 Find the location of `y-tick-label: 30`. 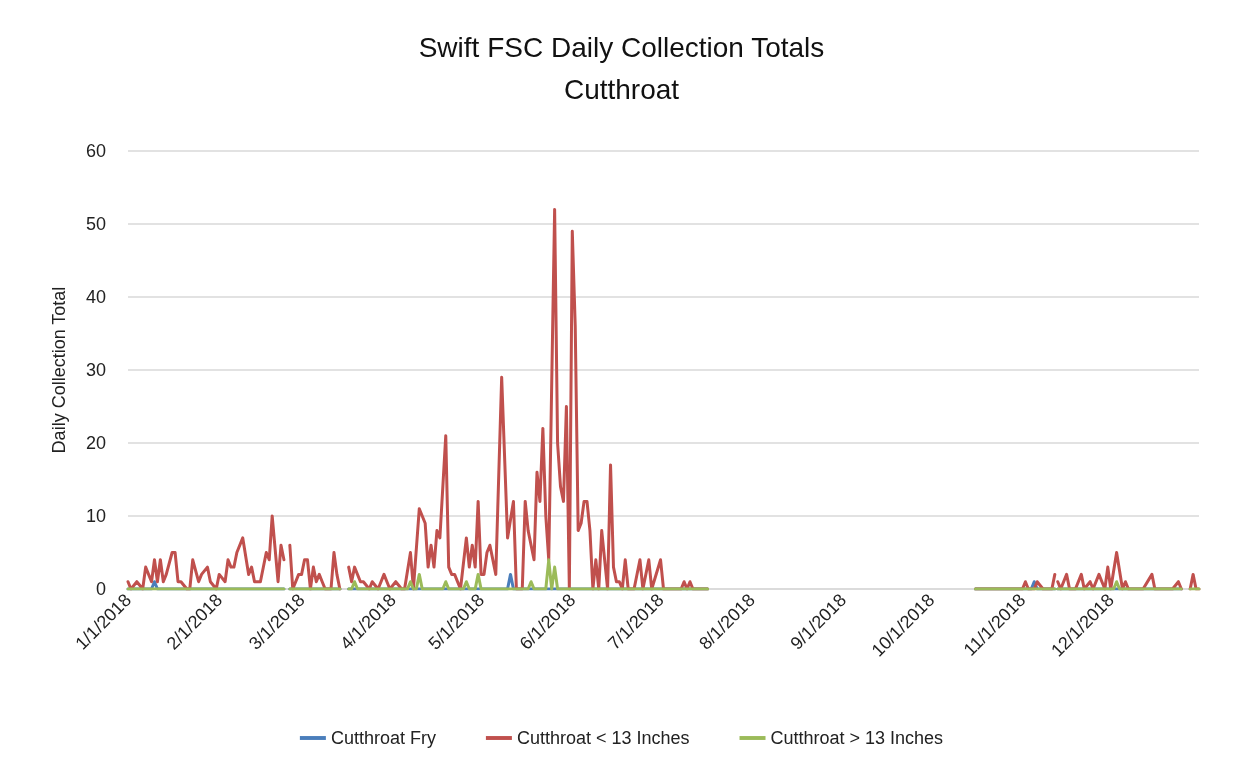

y-tick-label: 30 is located at coordinates (95, 370).